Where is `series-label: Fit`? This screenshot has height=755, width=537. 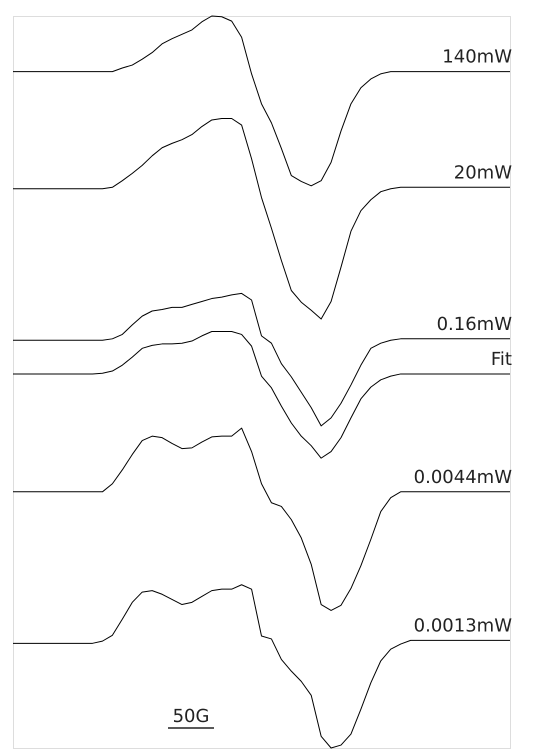
series-label: Fit is located at coordinates (501, 359).